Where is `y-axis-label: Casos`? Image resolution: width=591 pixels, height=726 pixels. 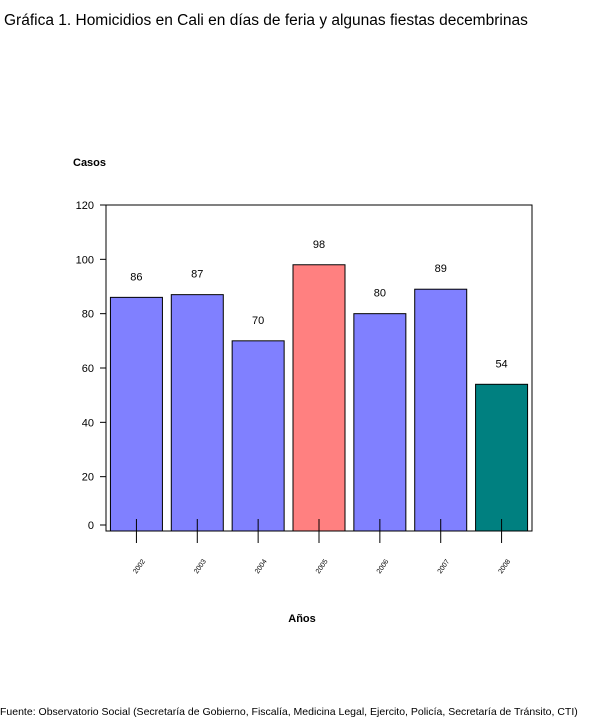
y-axis-label: Casos is located at coordinates (89, 163).